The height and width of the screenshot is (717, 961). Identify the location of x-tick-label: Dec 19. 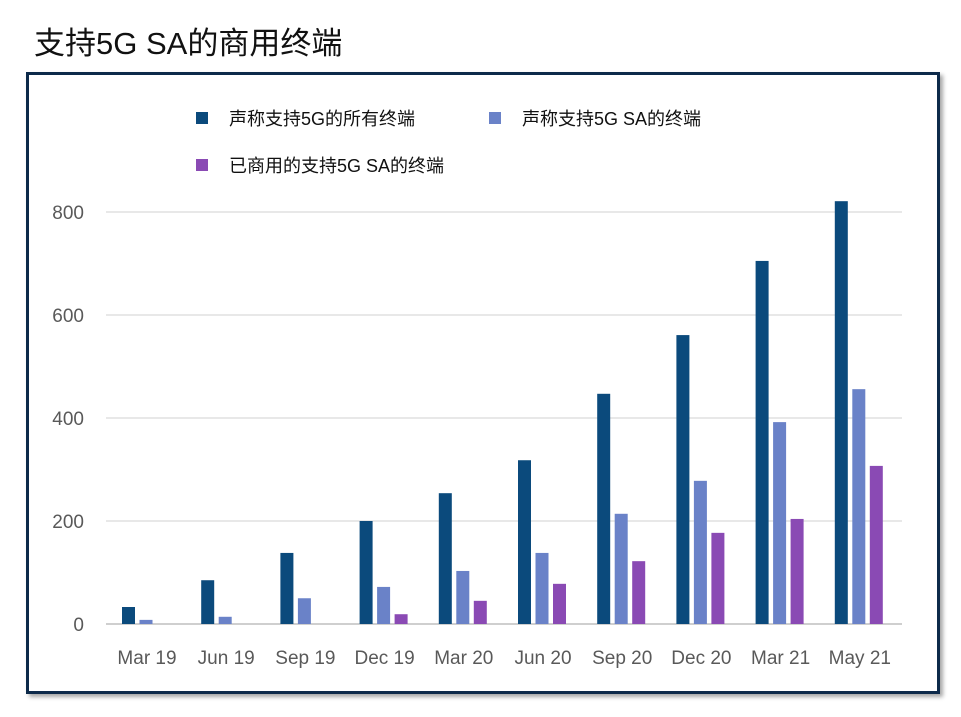
(384, 658).